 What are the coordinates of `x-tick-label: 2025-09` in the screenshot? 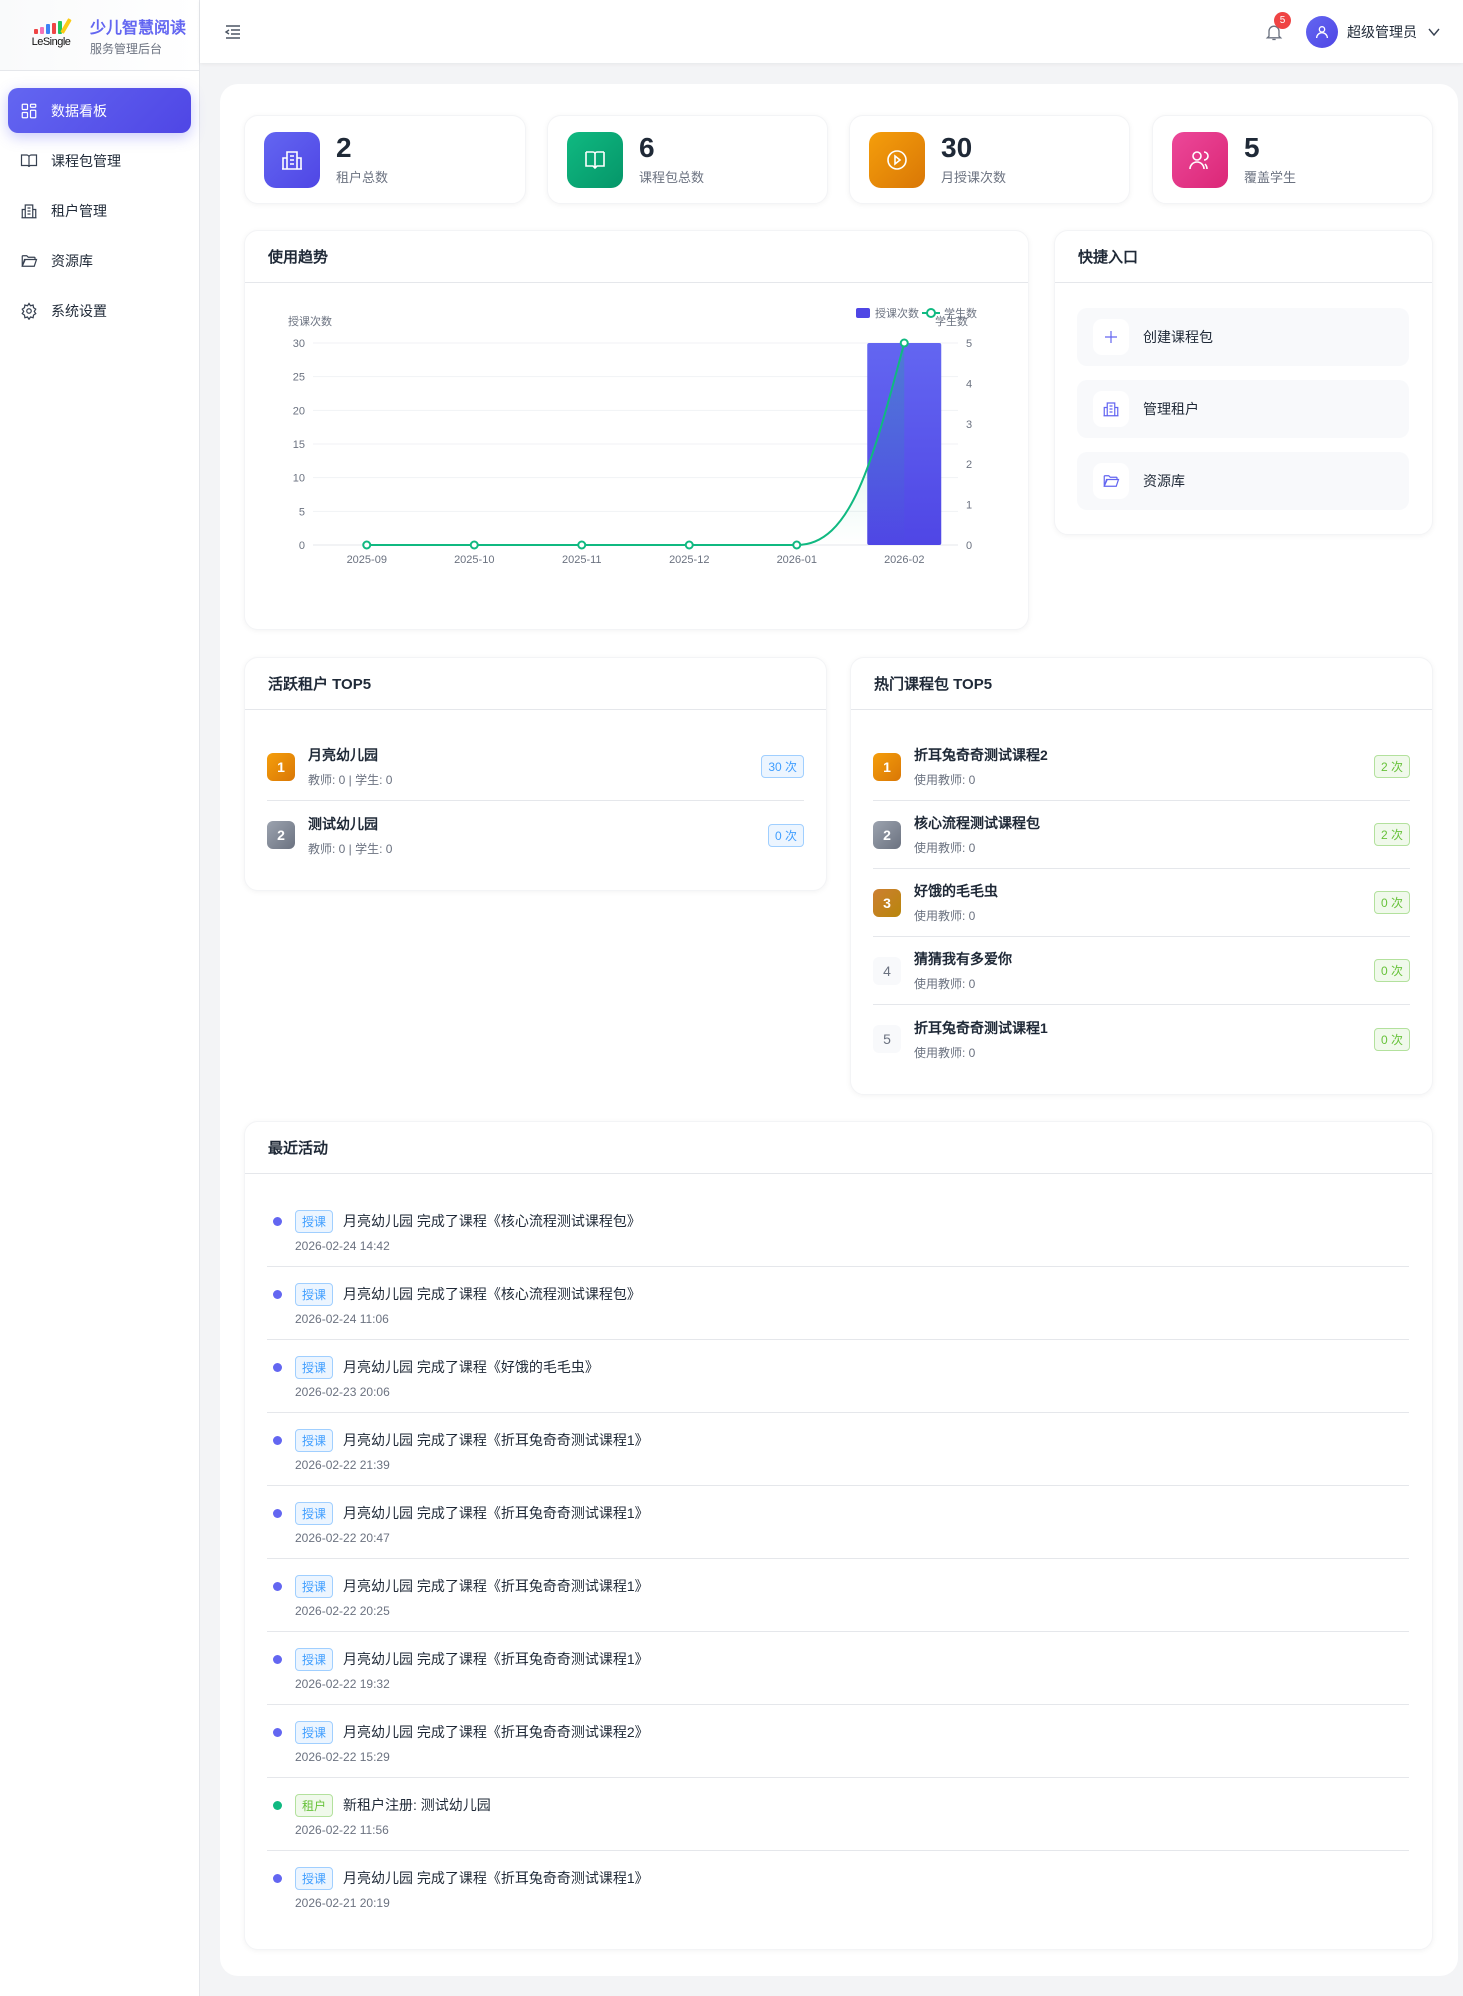 It's located at (367, 560).